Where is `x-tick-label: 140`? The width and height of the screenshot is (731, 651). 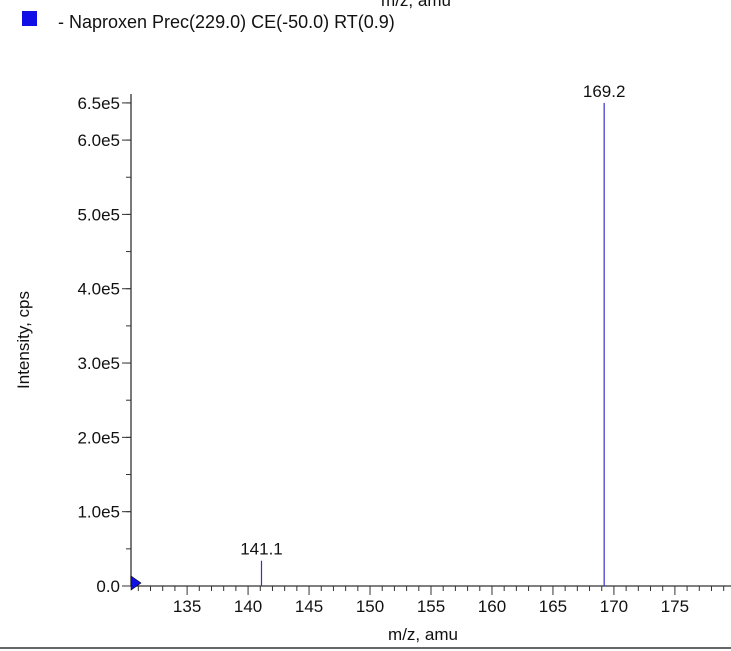 x-tick-label: 140 is located at coordinates (248, 606).